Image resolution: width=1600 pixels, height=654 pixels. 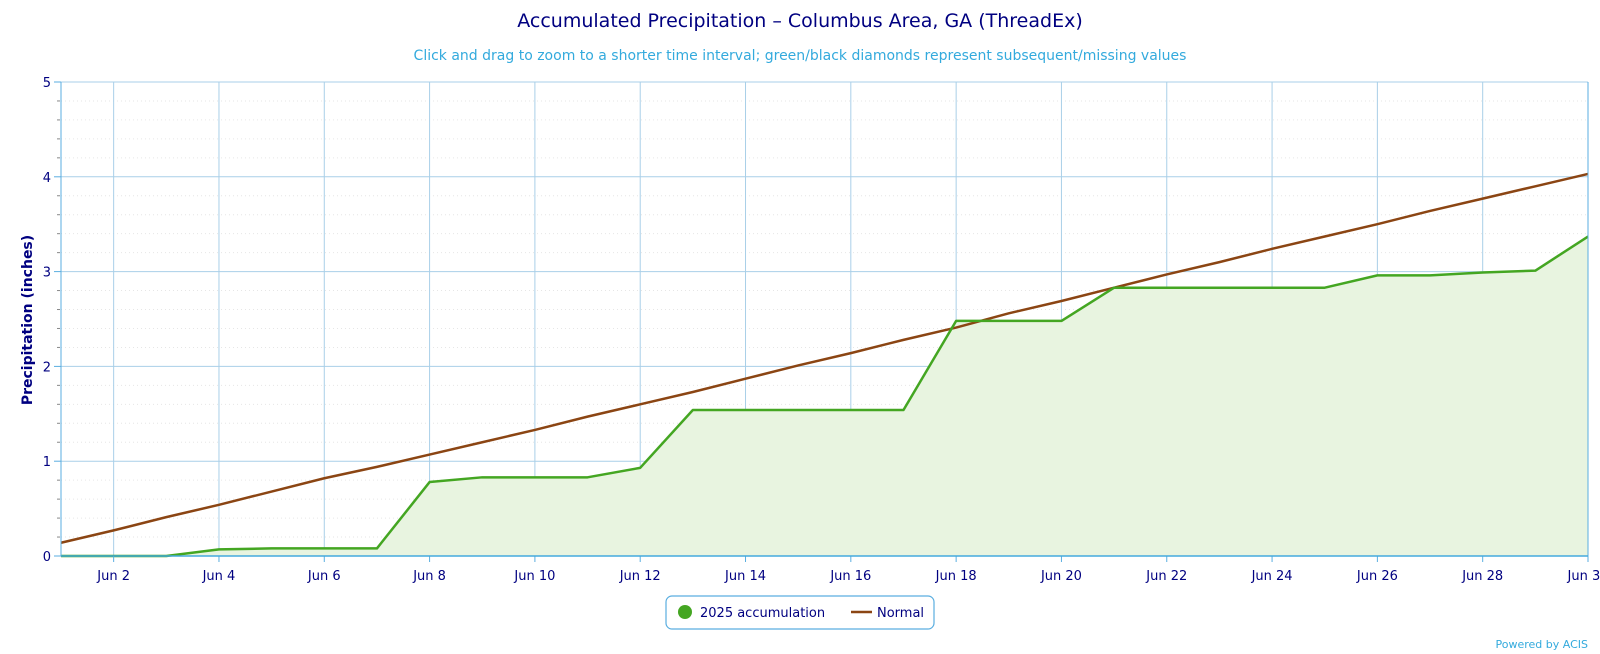 What do you see at coordinates (745, 576) in the screenshot?
I see `x-tick-label: Jun 14` at bounding box center [745, 576].